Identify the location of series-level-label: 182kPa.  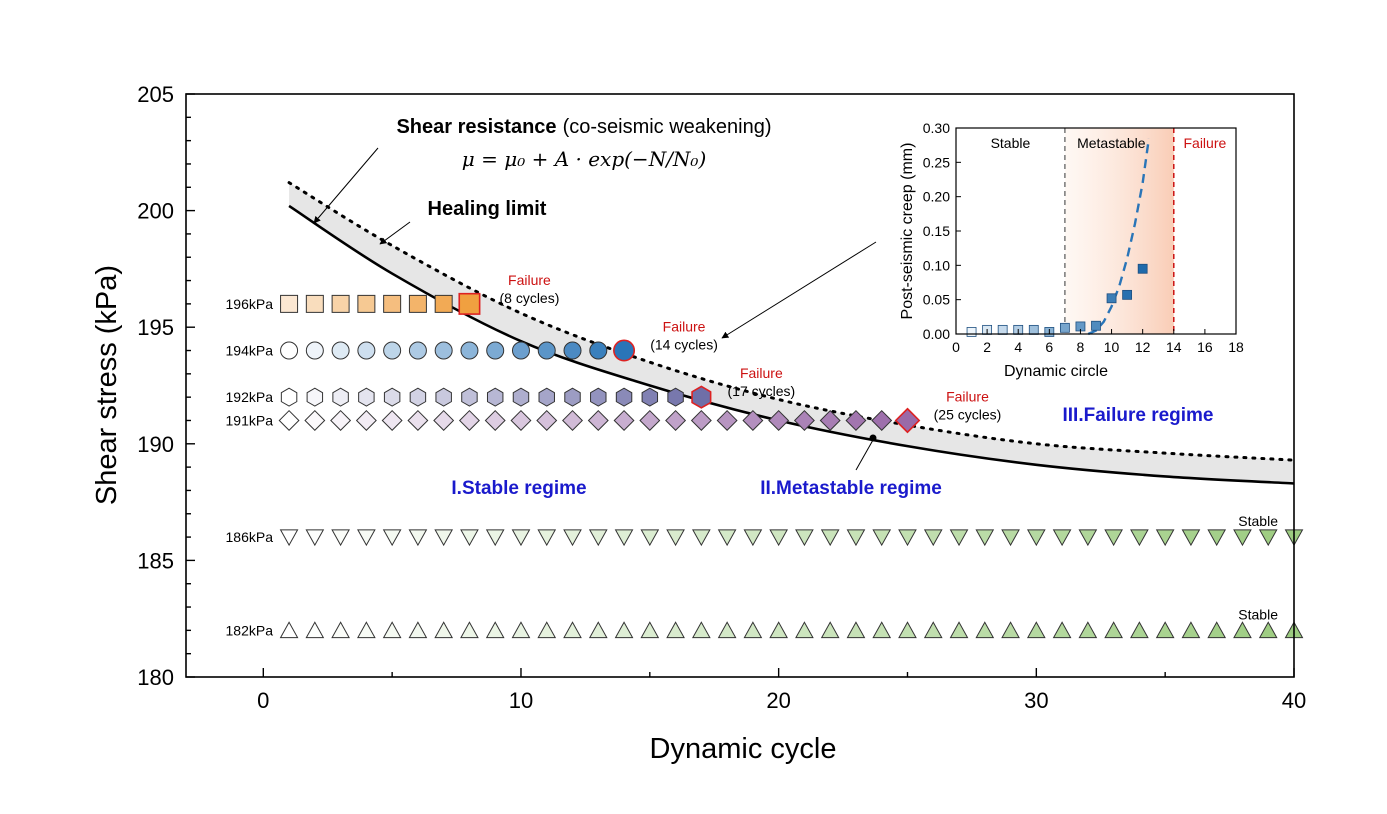
(250, 630).